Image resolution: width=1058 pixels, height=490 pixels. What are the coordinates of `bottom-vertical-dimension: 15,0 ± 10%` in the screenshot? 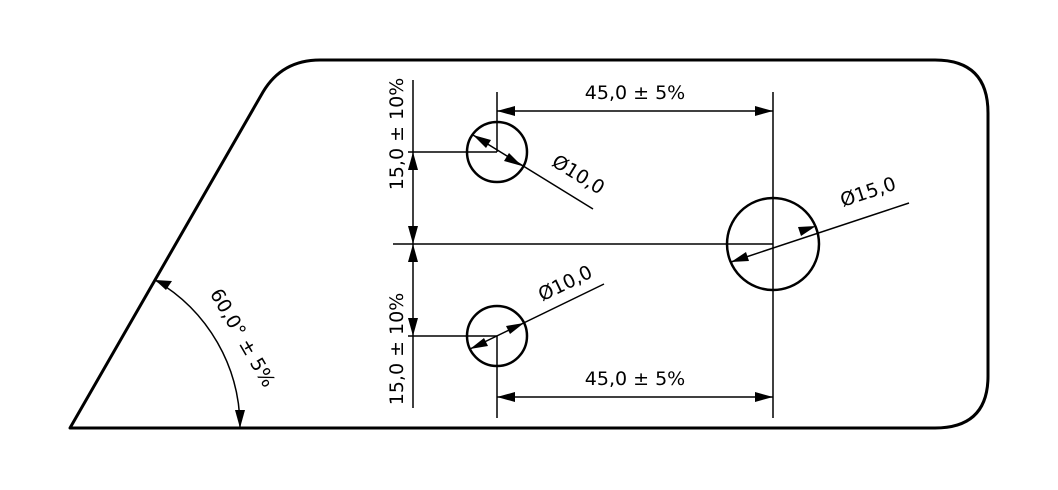 It's located at (402, 324).